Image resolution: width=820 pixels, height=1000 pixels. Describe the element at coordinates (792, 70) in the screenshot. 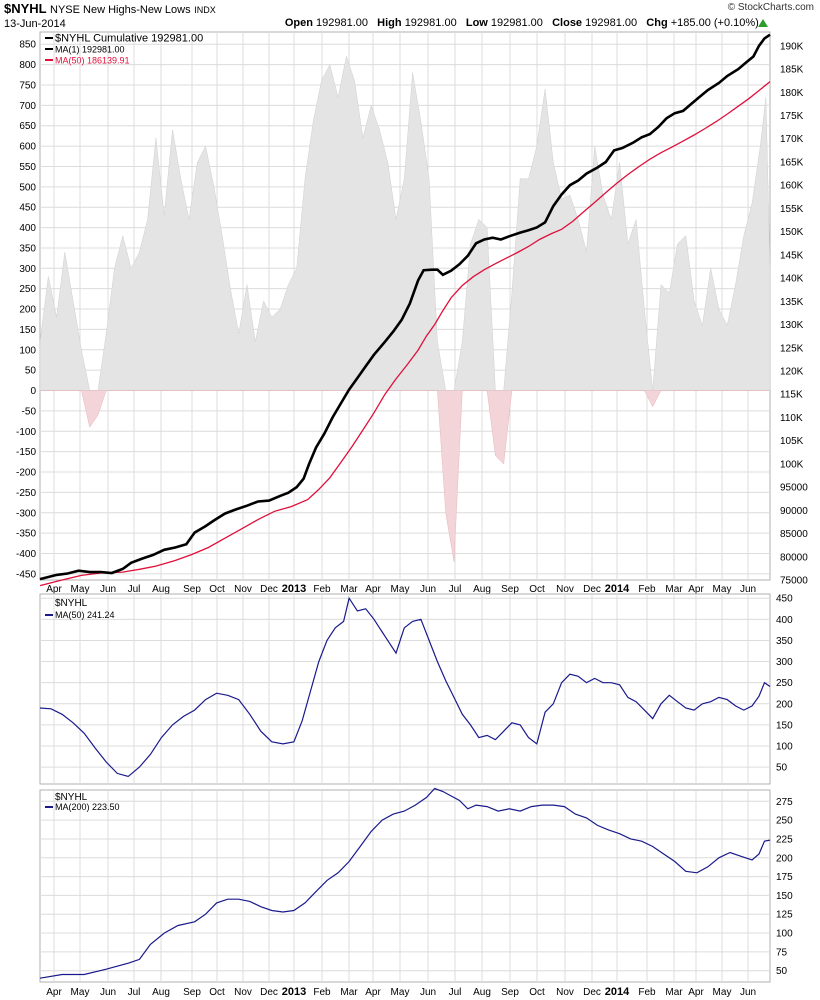

I see `right-axis-tick-label: 185K` at that location.